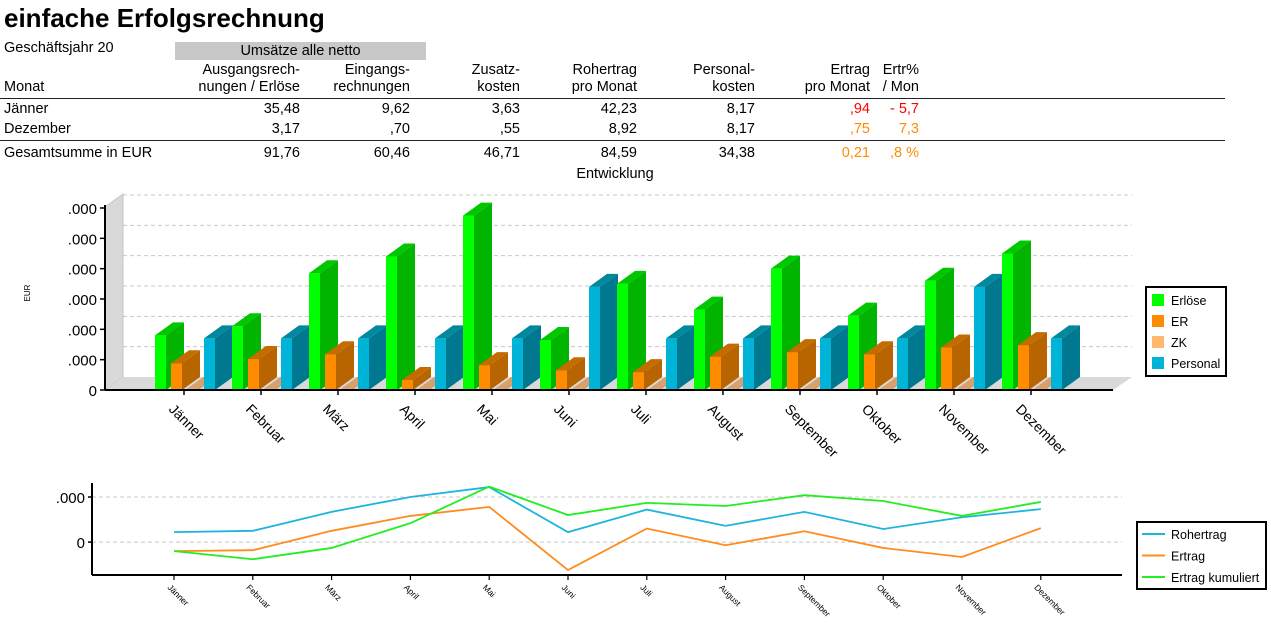  Describe the element at coordinates (501, 153) in the screenshot. I see `total-extra-costs: 46,71` at that location.